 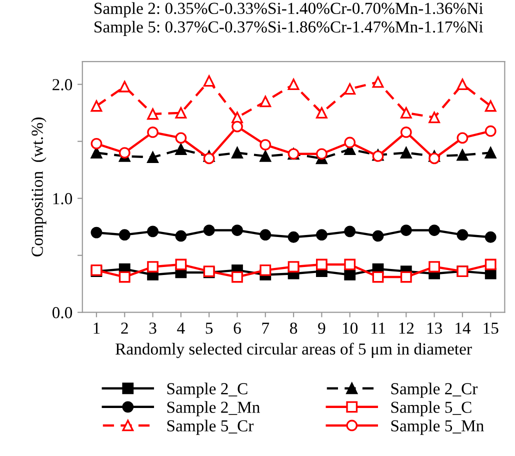 I want to click on x-tick-label: 1, so click(x=97, y=328).